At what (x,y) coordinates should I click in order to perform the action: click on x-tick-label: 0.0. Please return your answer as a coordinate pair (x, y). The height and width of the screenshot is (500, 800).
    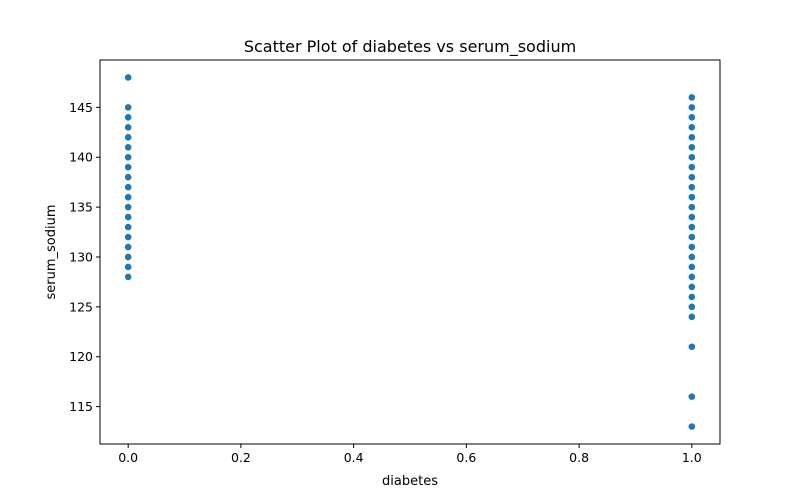
    Looking at the image, I should click on (128, 457).